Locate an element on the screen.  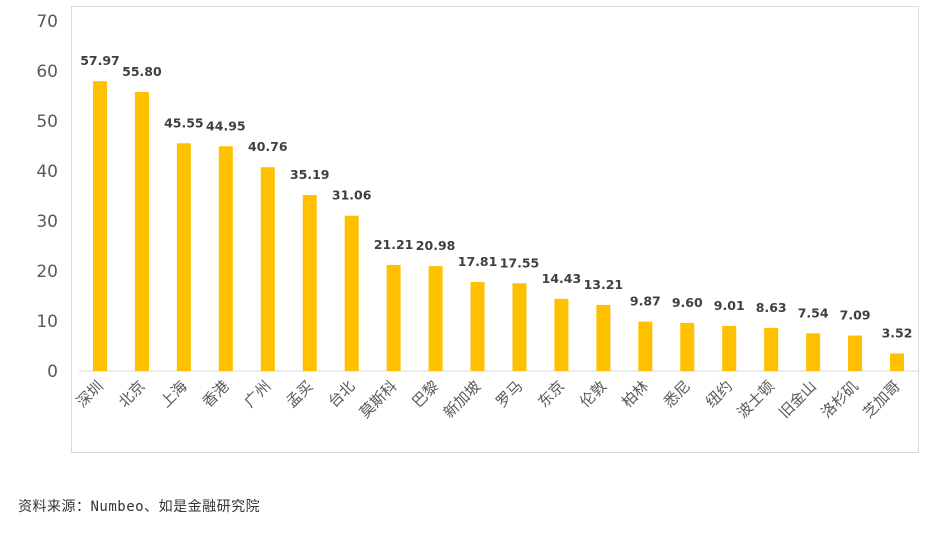
data-label: 35.19 is located at coordinates (310, 174).